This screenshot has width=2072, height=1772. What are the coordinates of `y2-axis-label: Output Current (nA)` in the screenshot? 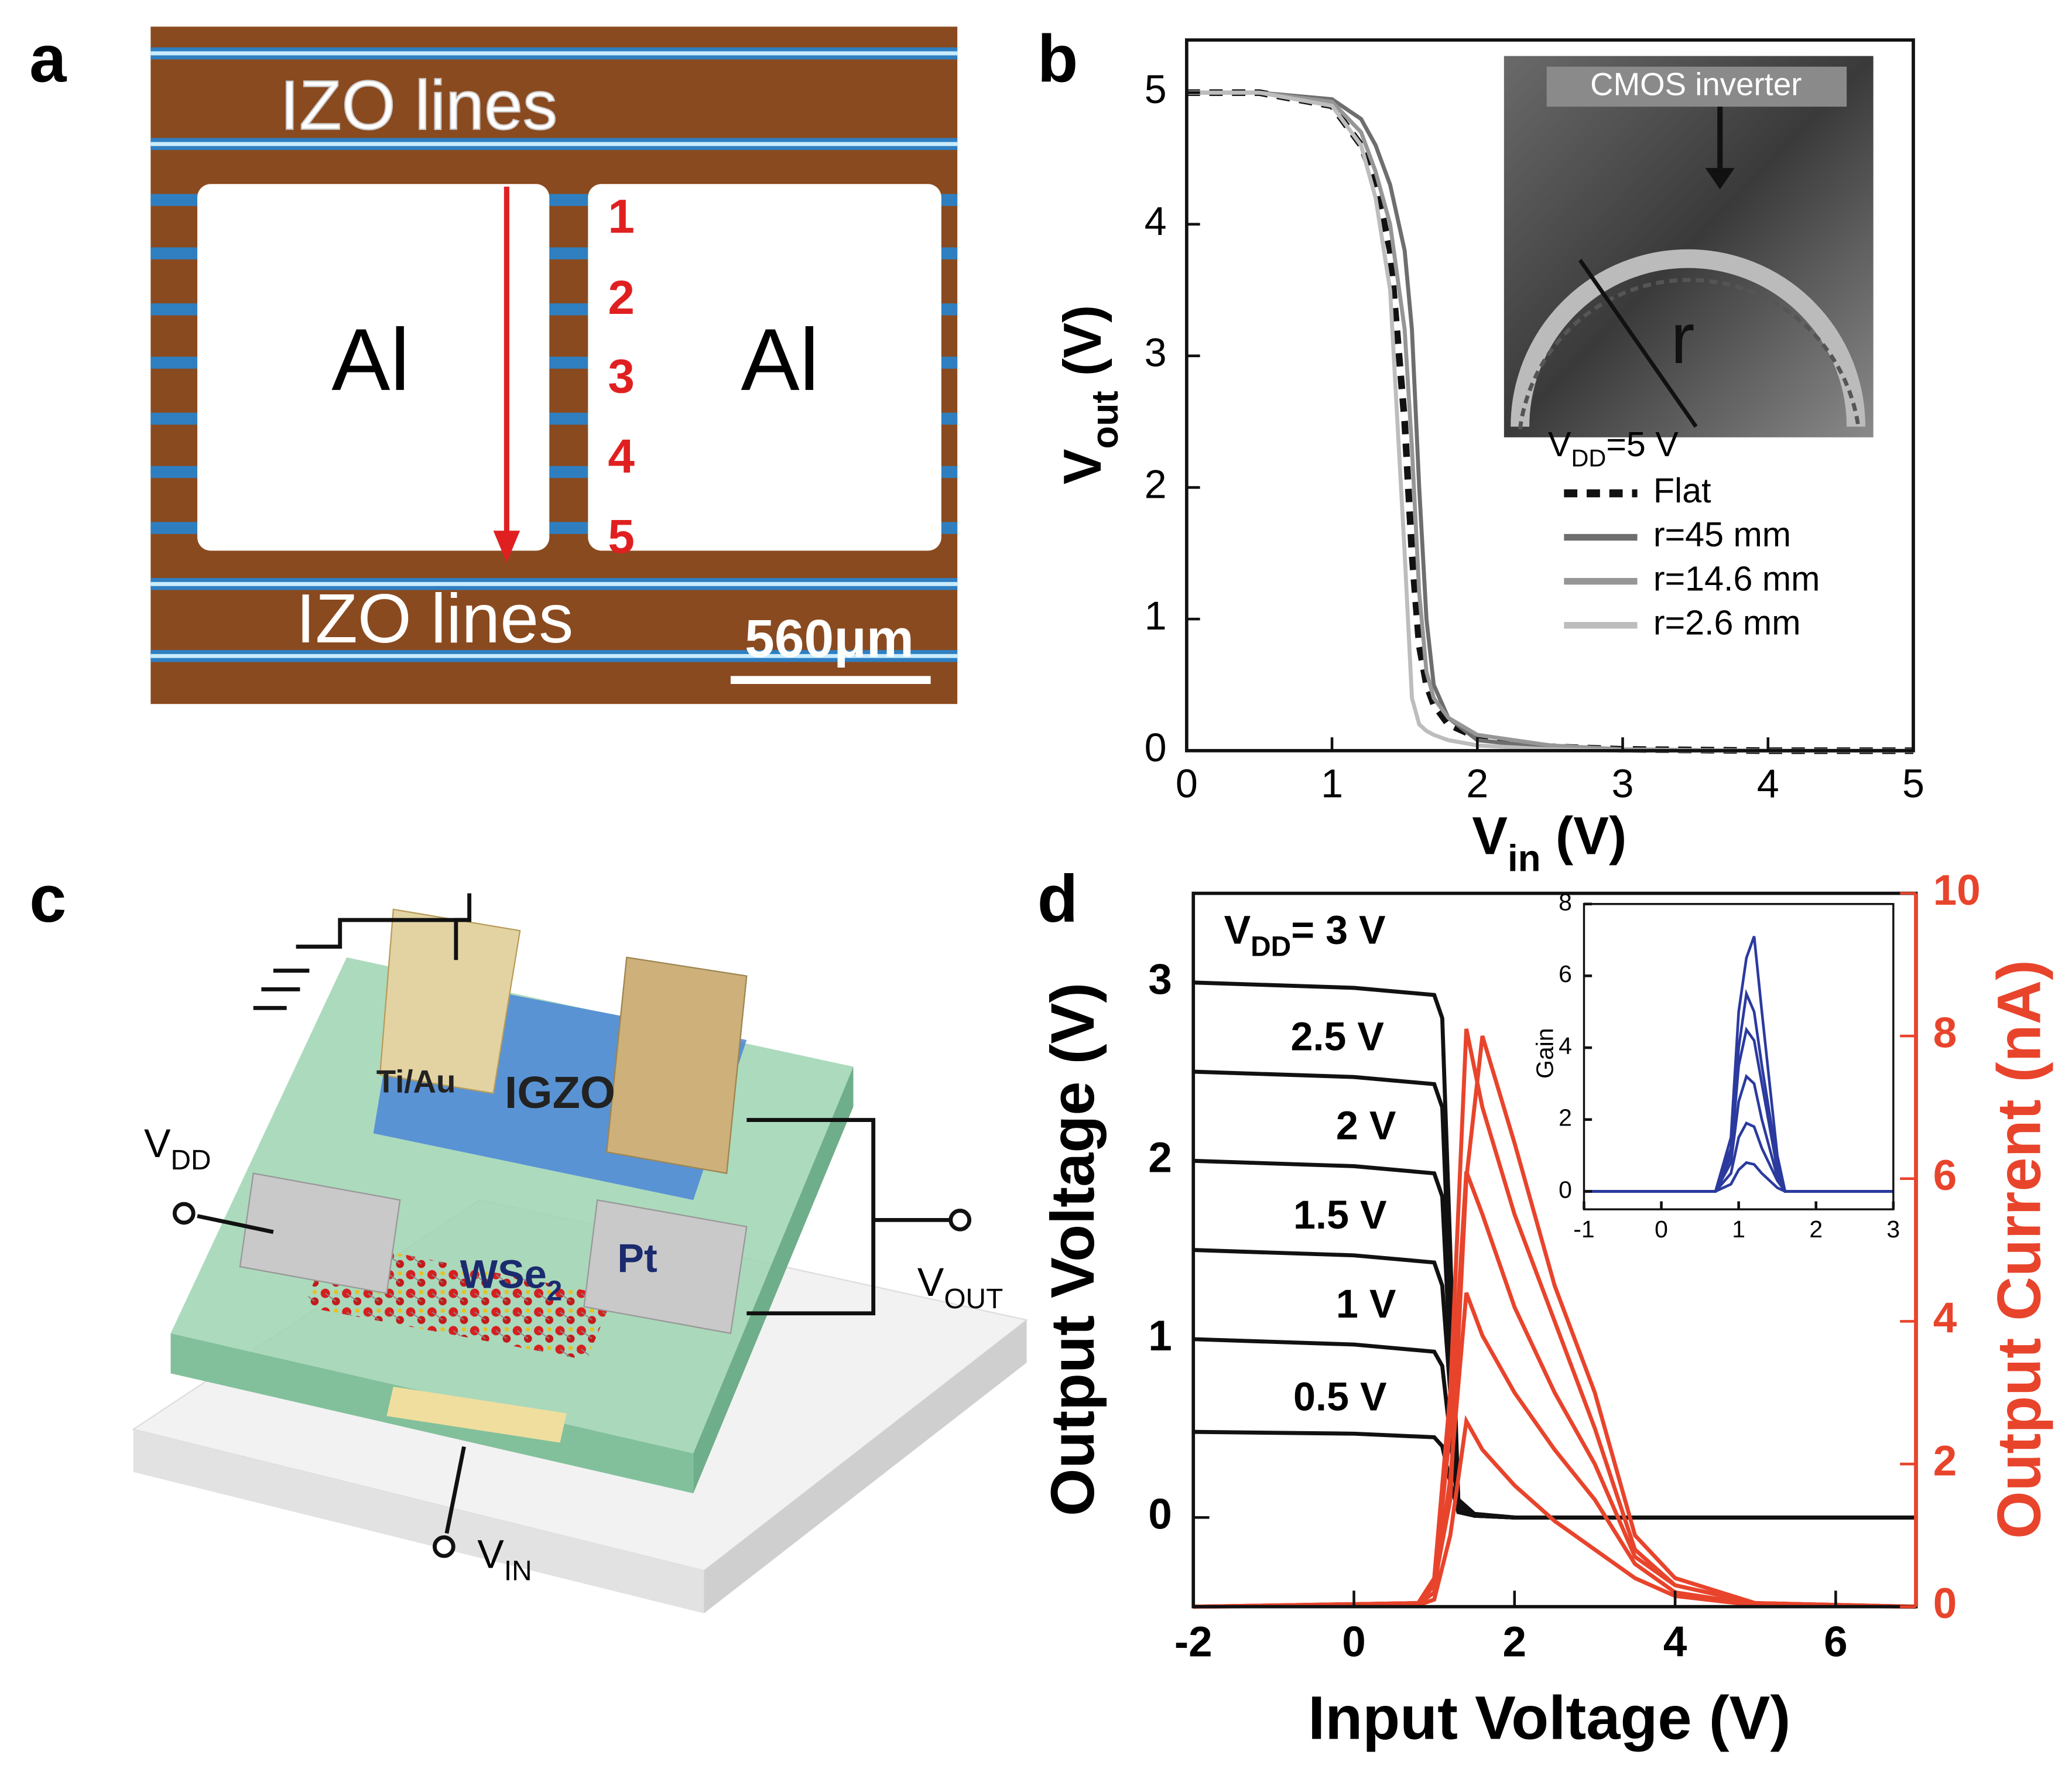 It's located at (2019, 1250).